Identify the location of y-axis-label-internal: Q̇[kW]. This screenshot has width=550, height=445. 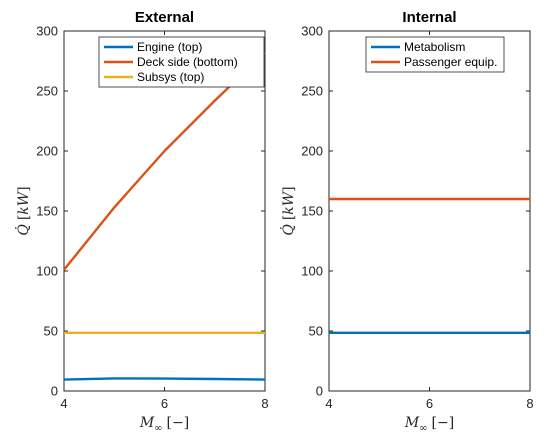
(288, 210).